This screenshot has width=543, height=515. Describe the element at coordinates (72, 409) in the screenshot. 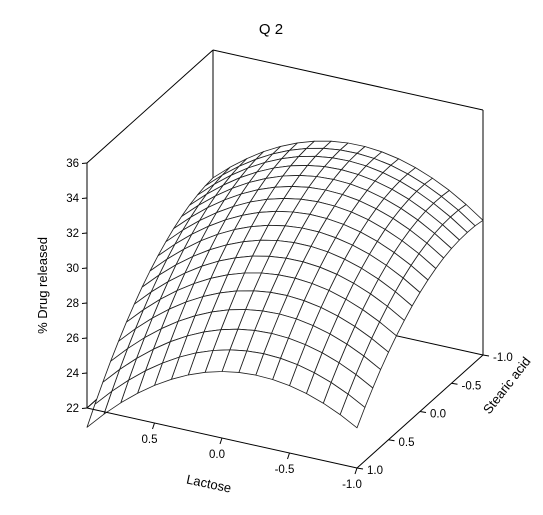

I see `z-tick-label: 22` at that location.